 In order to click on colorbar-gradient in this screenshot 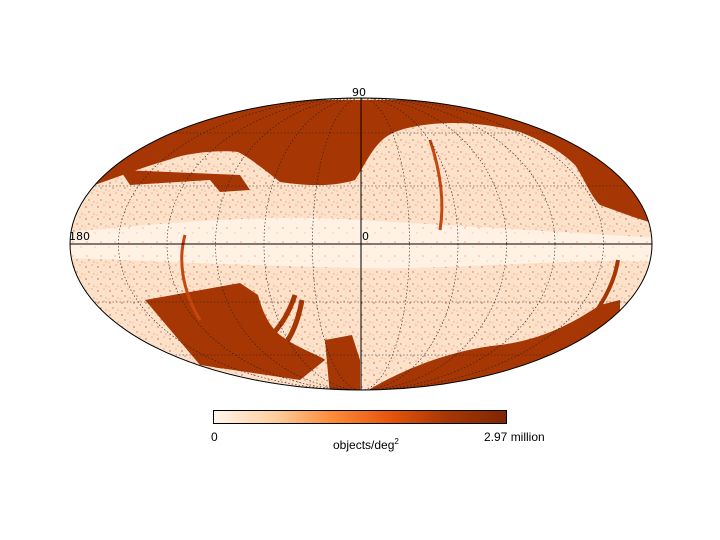, I will do `click(360, 417)`.